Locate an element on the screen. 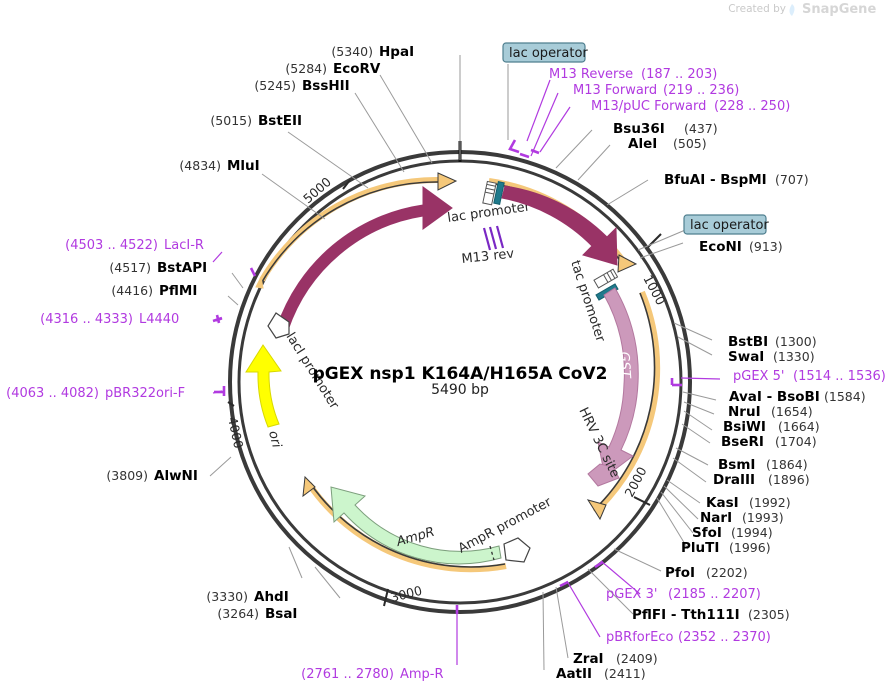 The height and width of the screenshot is (693, 894). label-AhdI: (3330) AhdI is located at coordinates (247, 597).